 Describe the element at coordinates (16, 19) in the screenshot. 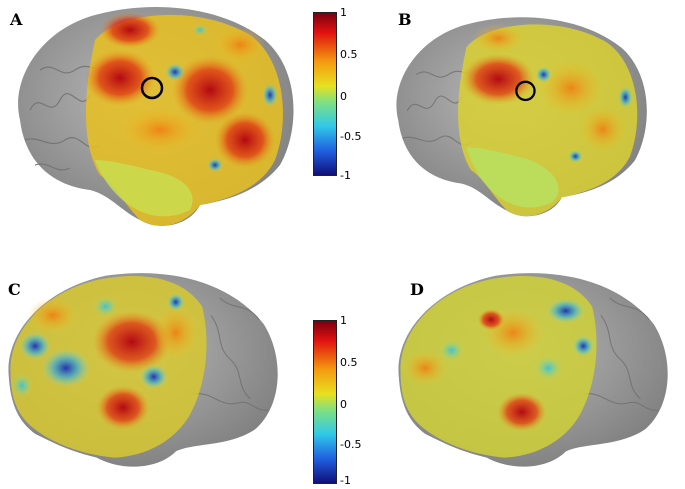

I see `panel-label: A` at that location.